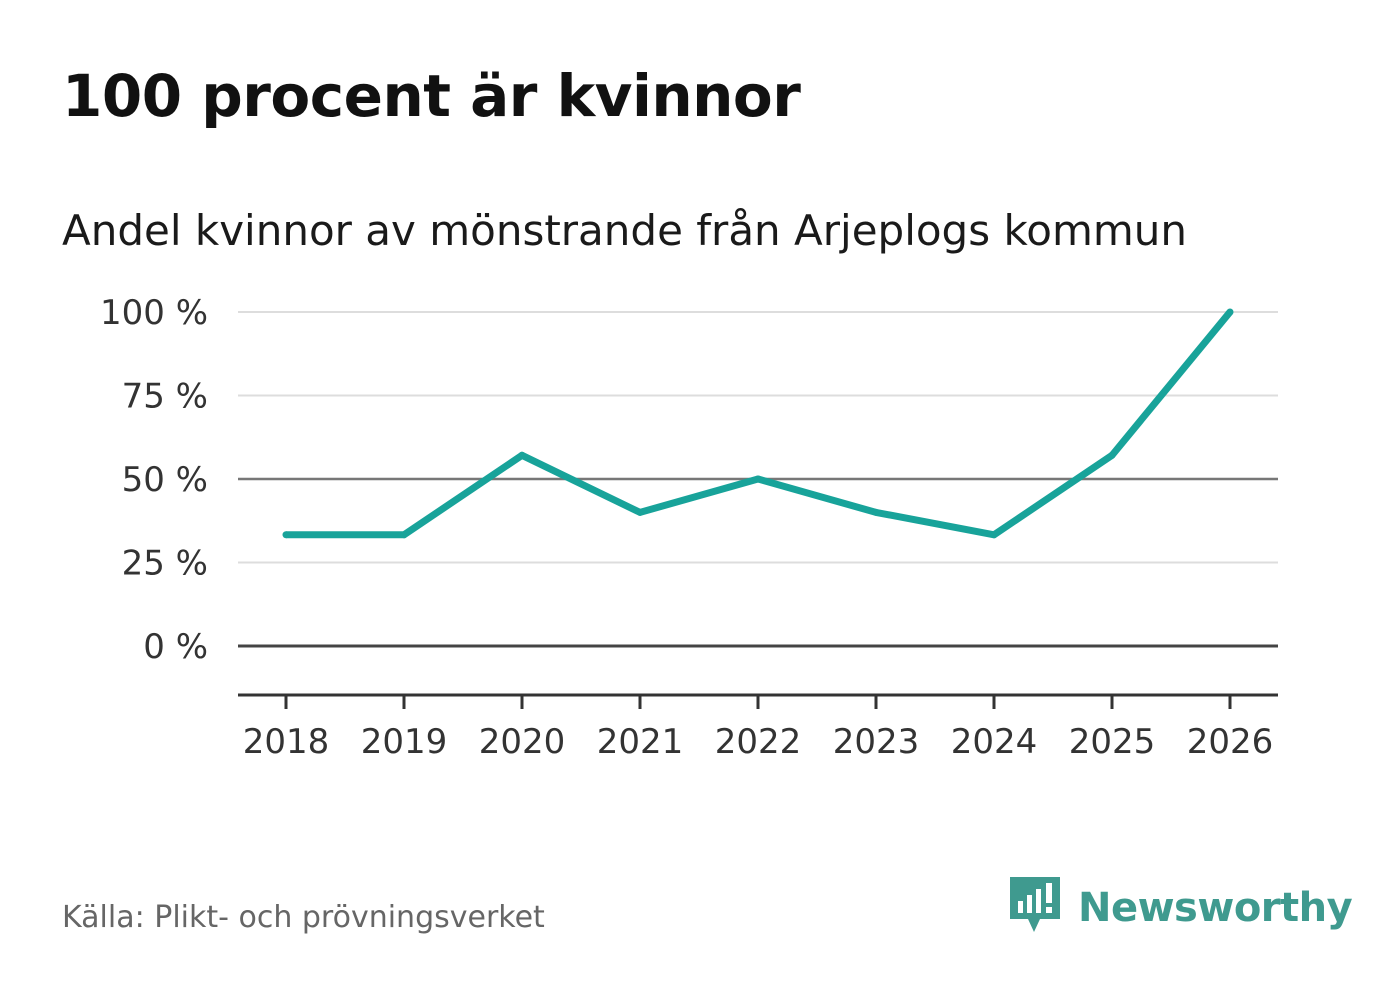 The height and width of the screenshot is (999, 1382). What do you see at coordinates (1035, 904) in the screenshot?
I see `bar-chart-speech-bubble-icon` at bounding box center [1035, 904].